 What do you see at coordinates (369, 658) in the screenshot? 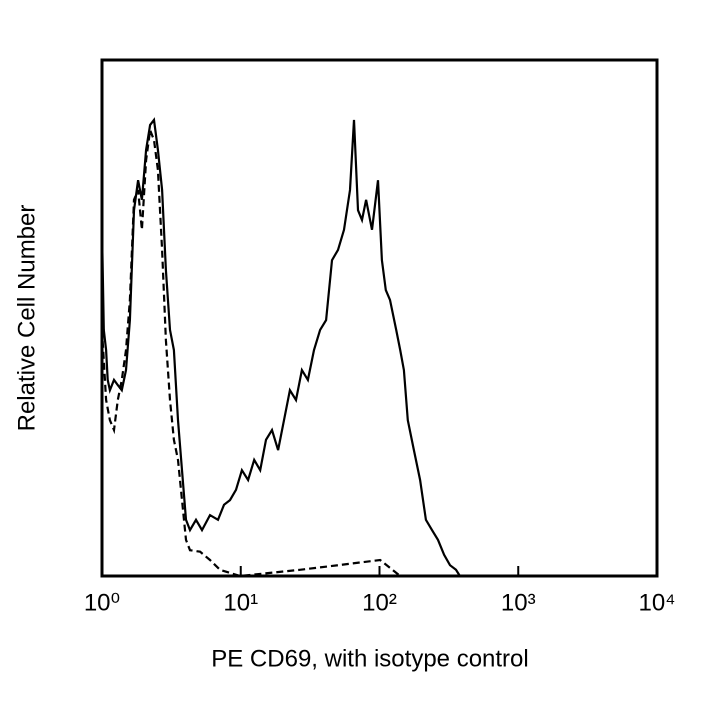
I see `x-axis-label: PE CD69, with isotype control` at bounding box center [369, 658].